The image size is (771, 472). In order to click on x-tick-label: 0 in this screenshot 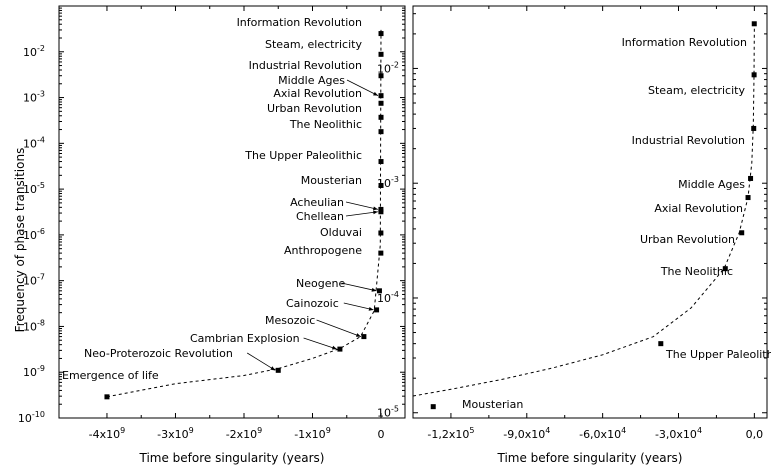, I will do `click(381, 434)`.